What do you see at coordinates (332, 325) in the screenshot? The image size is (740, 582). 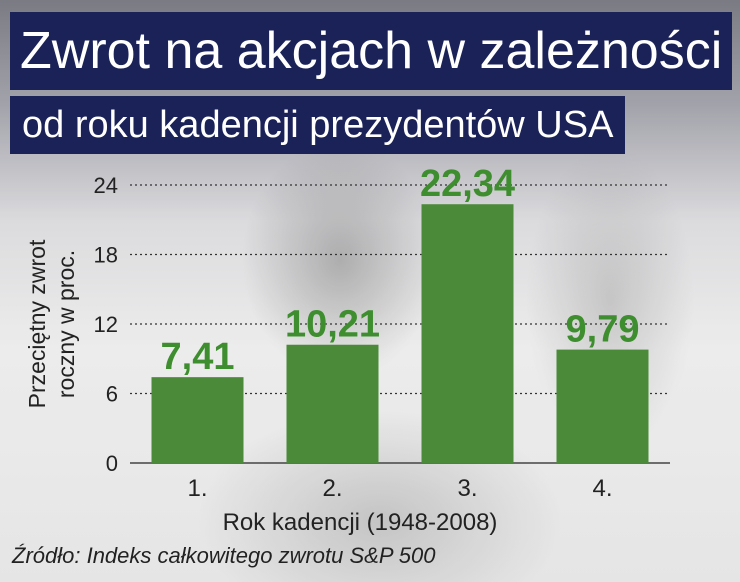 I see `bar-value-label: 10,21` at bounding box center [332, 325].